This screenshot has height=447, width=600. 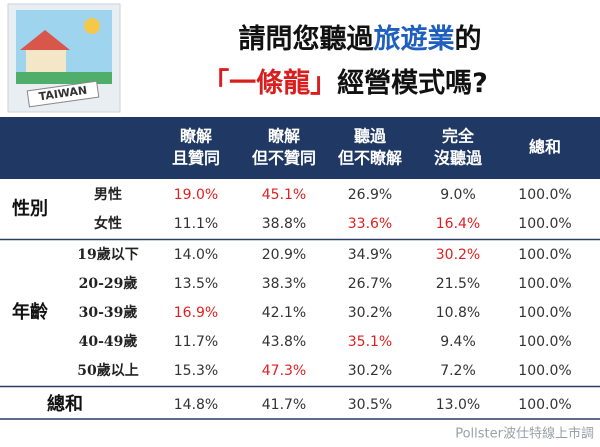 I want to click on column-header: 完全, so click(x=458, y=136).